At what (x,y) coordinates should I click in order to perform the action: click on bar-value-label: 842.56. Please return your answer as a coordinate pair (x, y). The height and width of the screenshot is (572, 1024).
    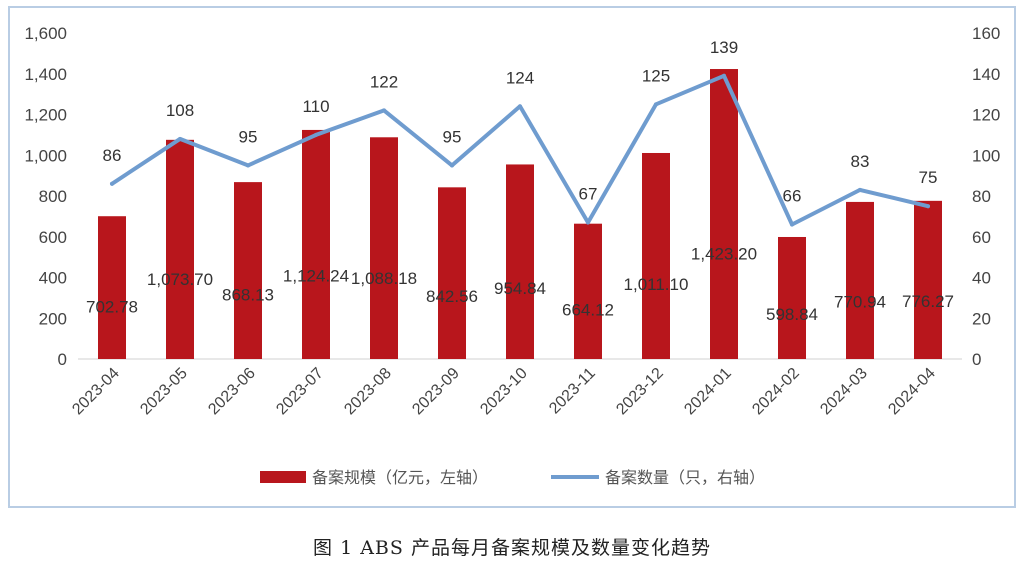
    Looking at the image, I should click on (452, 296).